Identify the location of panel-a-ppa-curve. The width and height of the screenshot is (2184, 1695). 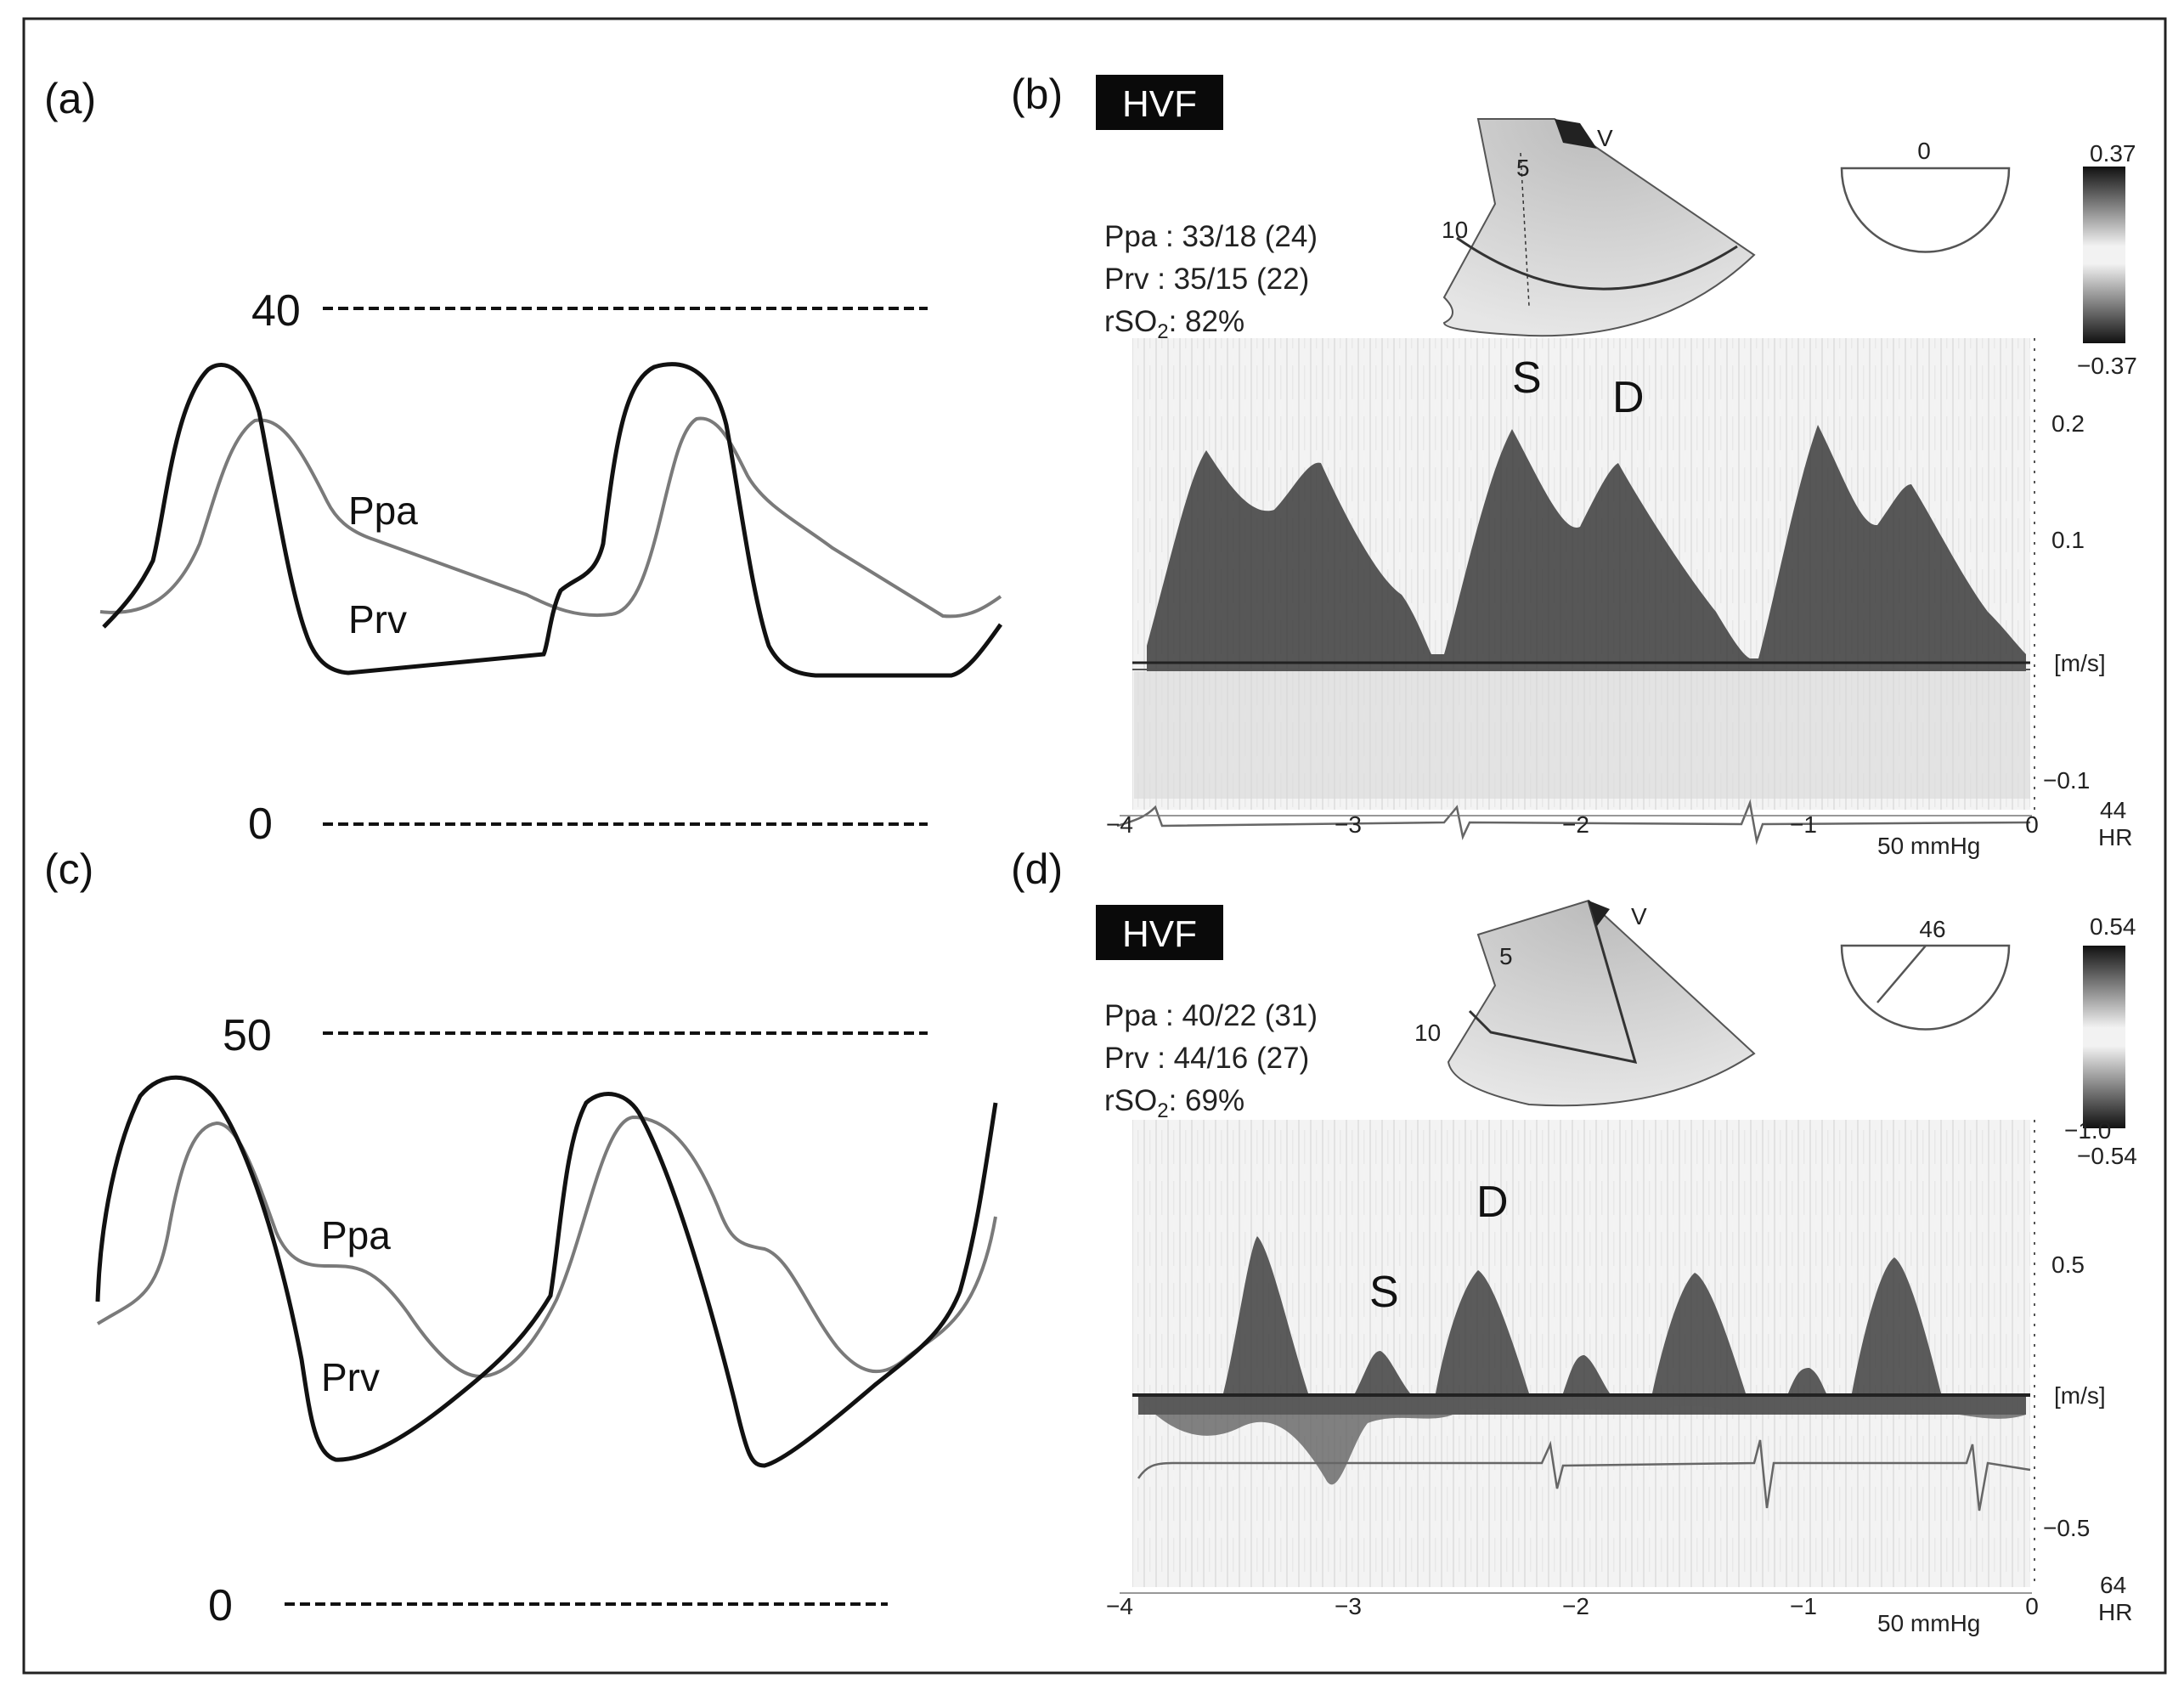
(550, 517).